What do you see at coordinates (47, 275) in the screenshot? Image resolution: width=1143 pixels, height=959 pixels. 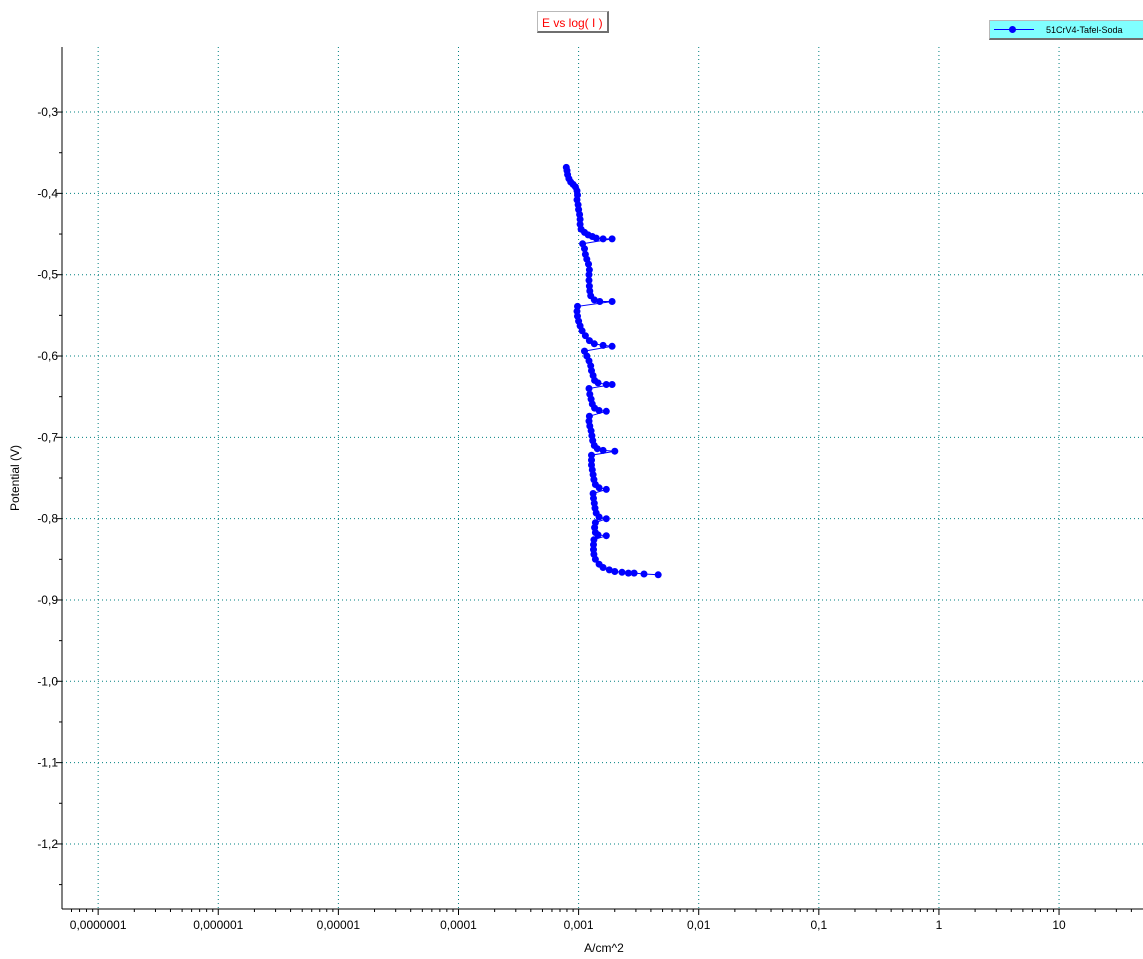 I see `y-tick-label: -0,5` at bounding box center [47, 275].